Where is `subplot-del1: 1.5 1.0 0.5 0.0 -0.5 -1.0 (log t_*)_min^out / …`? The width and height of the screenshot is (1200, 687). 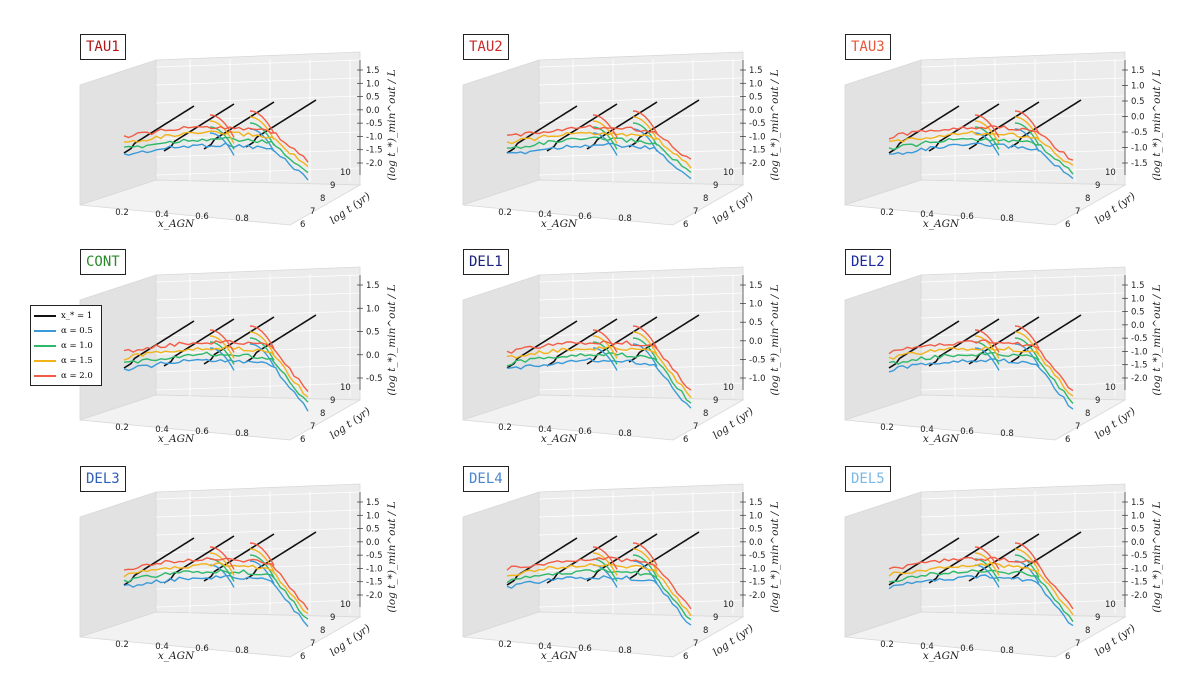
subplot-del1: 1.5 1.0 0.5 0.0 -0.5 -1.0 (log t_*)_min^out / … is located at coordinates (582, 342).